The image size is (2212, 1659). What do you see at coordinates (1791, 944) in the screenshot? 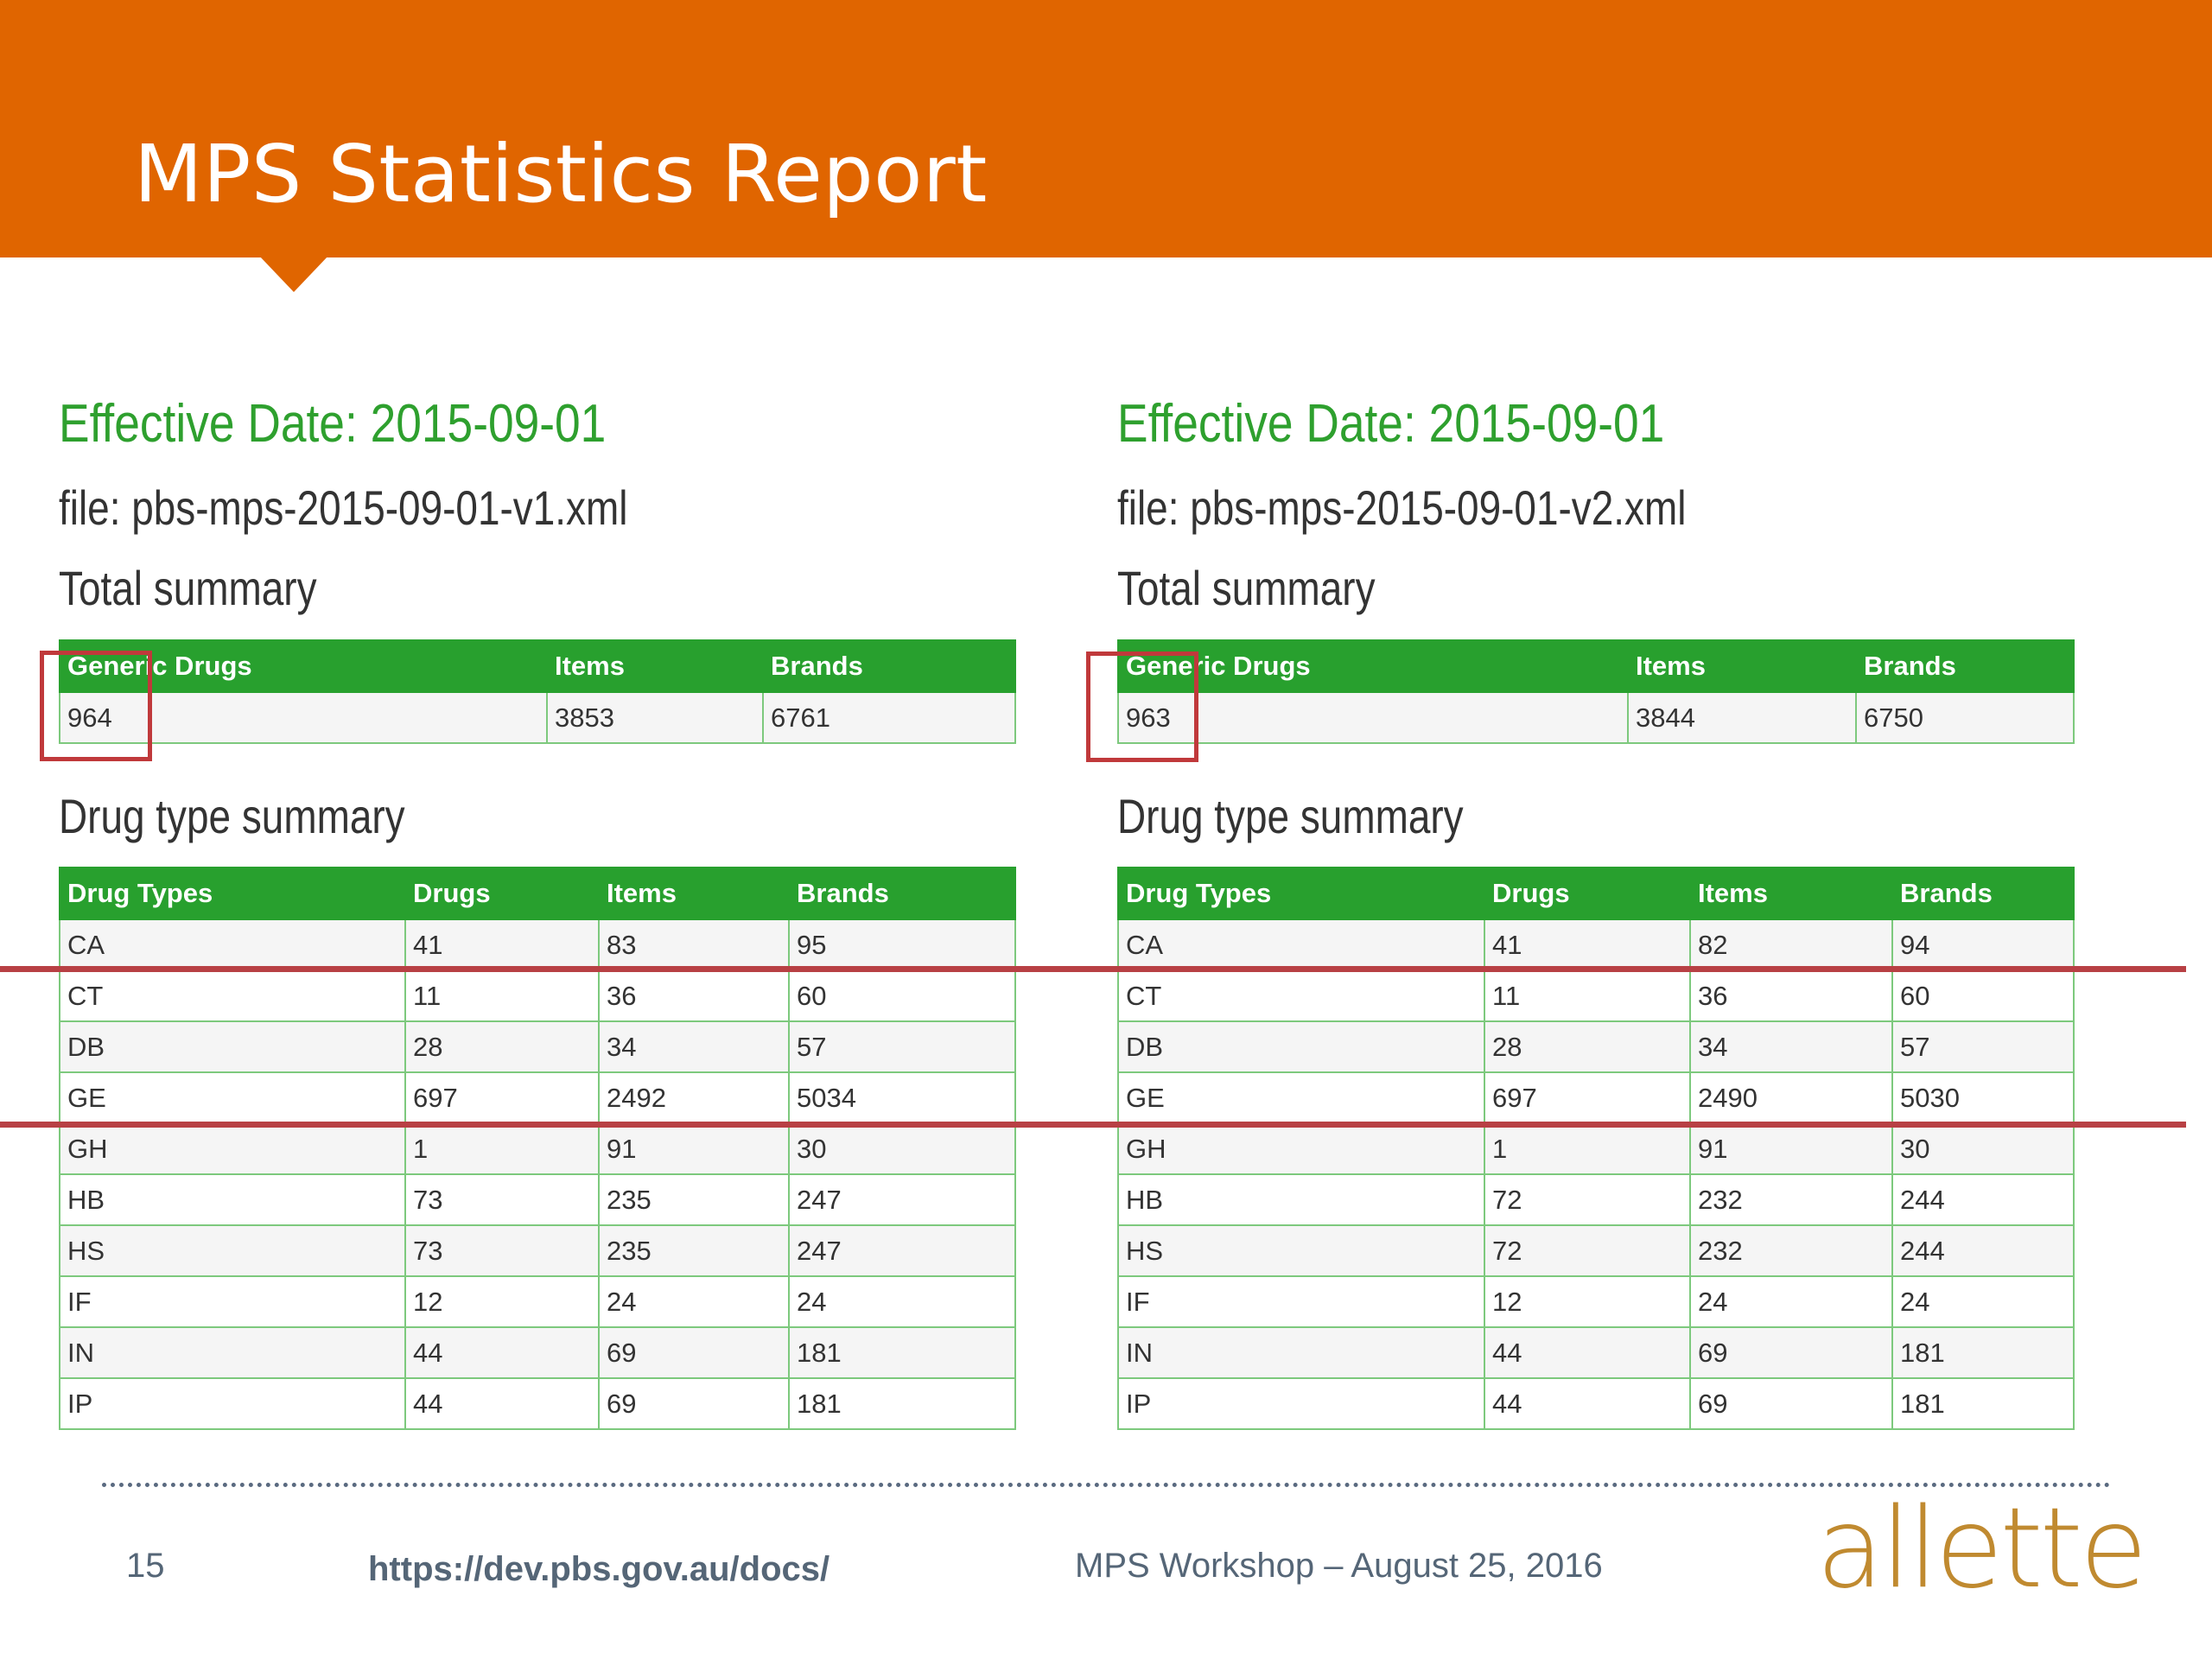
I see `table-cell: 82` at bounding box center [1791, 944].